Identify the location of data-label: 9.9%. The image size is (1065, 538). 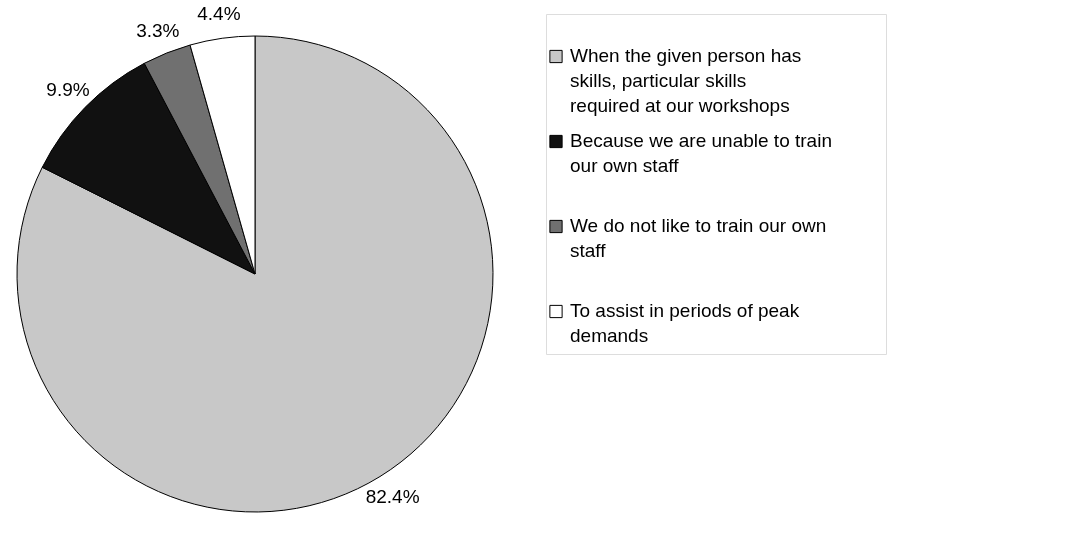
(68, 90).